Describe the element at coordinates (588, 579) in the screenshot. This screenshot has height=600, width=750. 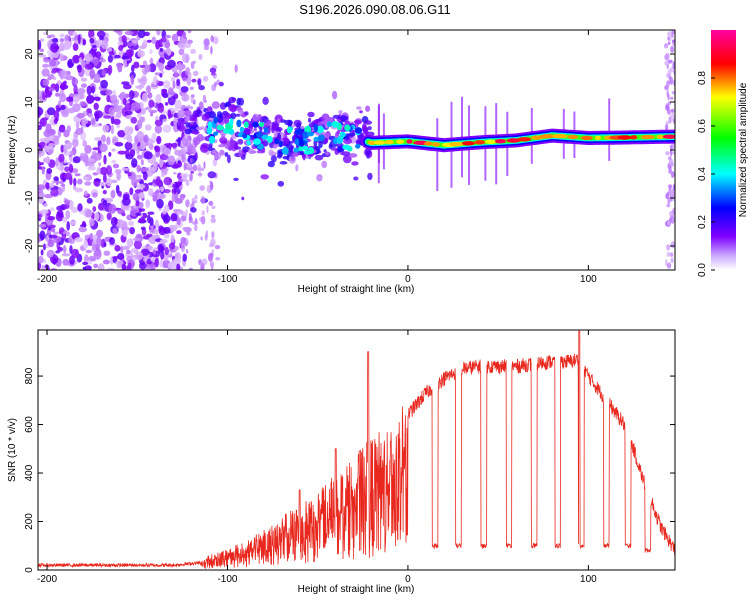
I see `snr-x-tick-label: 100` at that location.